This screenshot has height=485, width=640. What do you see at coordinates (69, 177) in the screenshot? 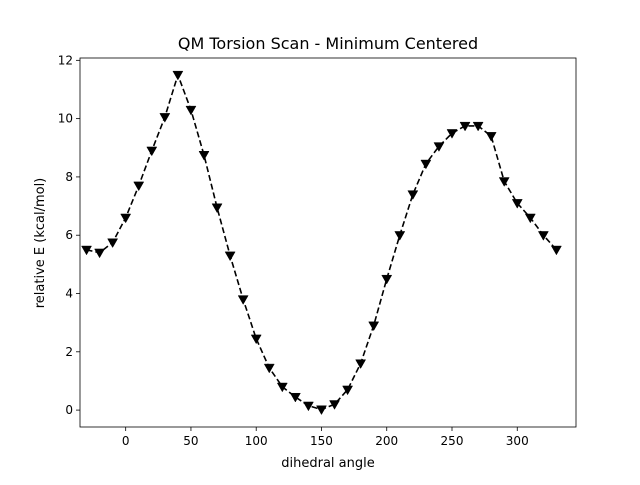
I see `y-tick-label: 8` at bounding box center [69, 177].